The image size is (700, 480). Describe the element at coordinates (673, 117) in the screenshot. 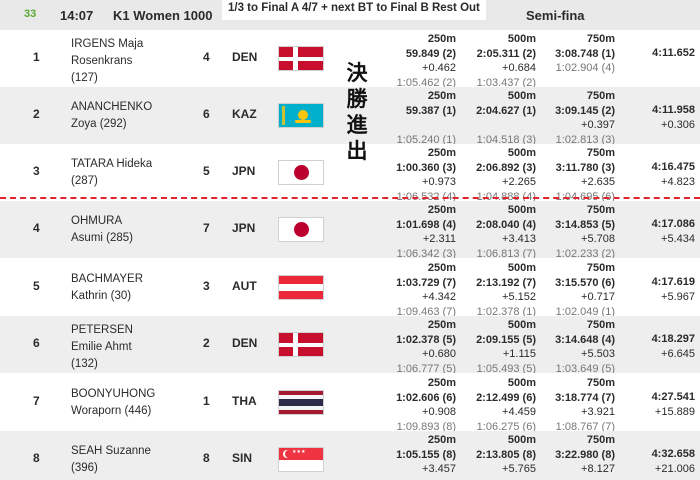

I see `finish-time: 4:11.958 +0.306` at that location.